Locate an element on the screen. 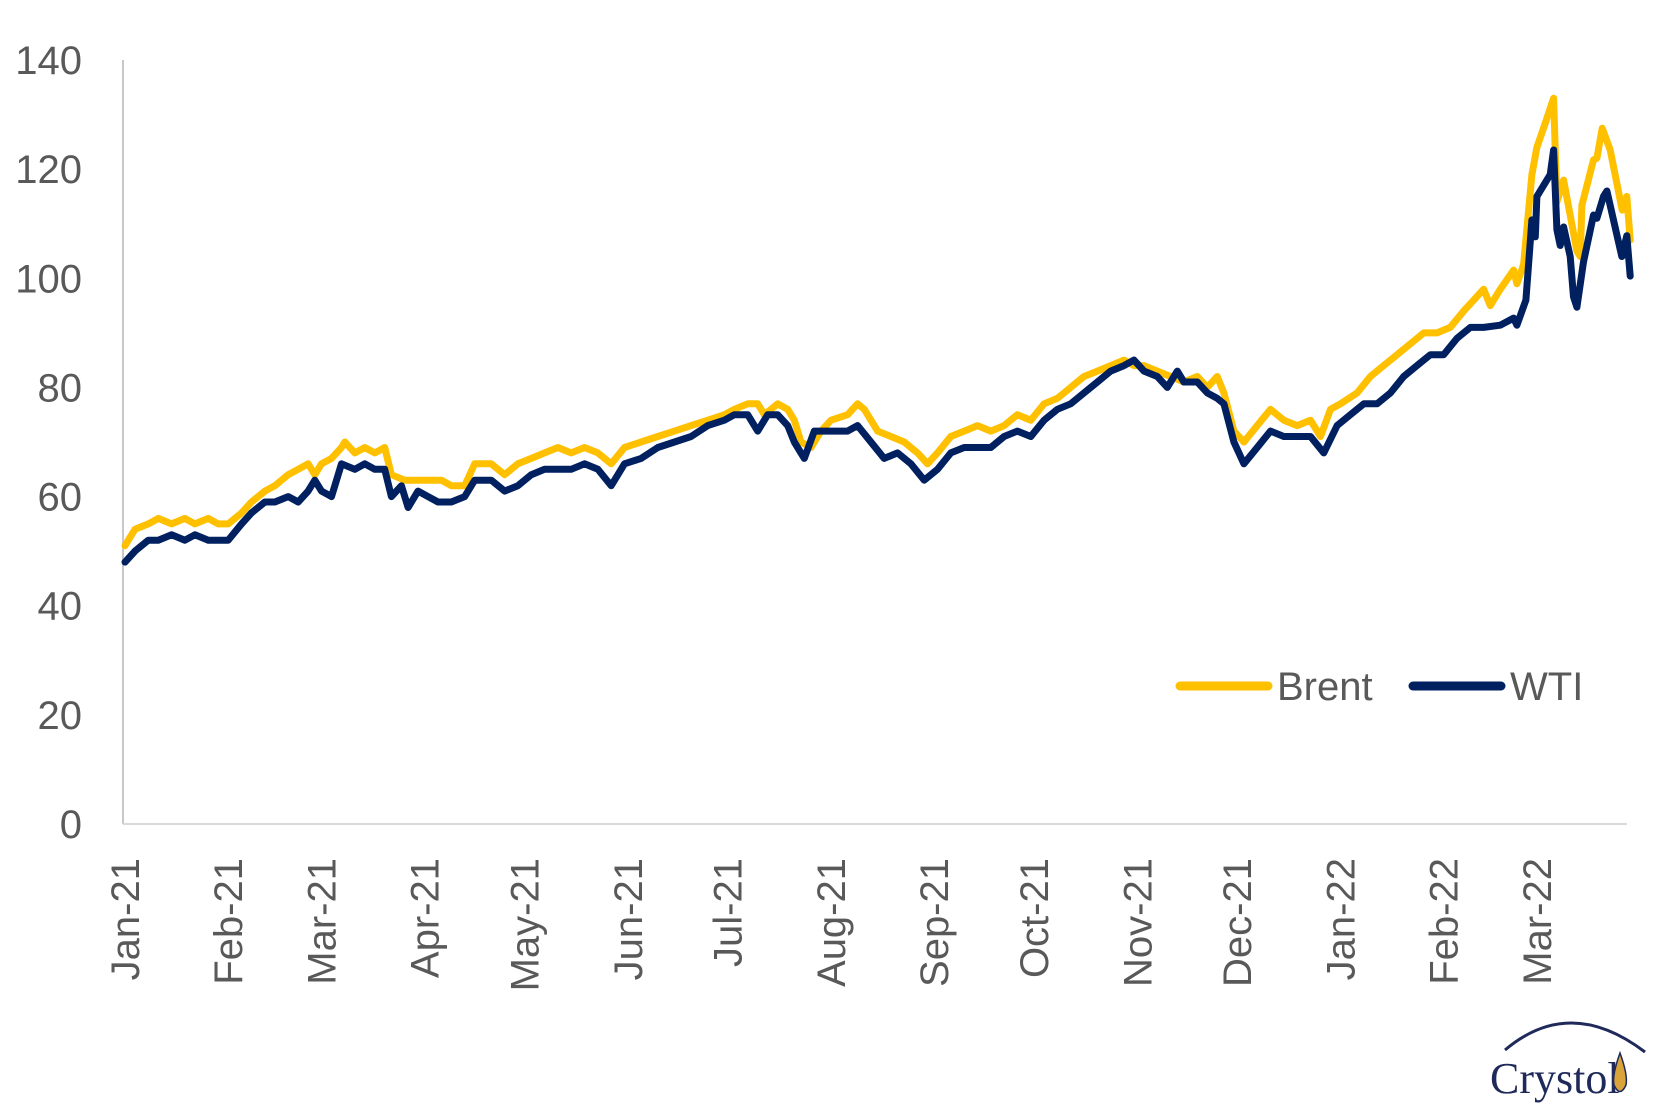  y-tick-label: 100 is located at coordinates (48, 279).